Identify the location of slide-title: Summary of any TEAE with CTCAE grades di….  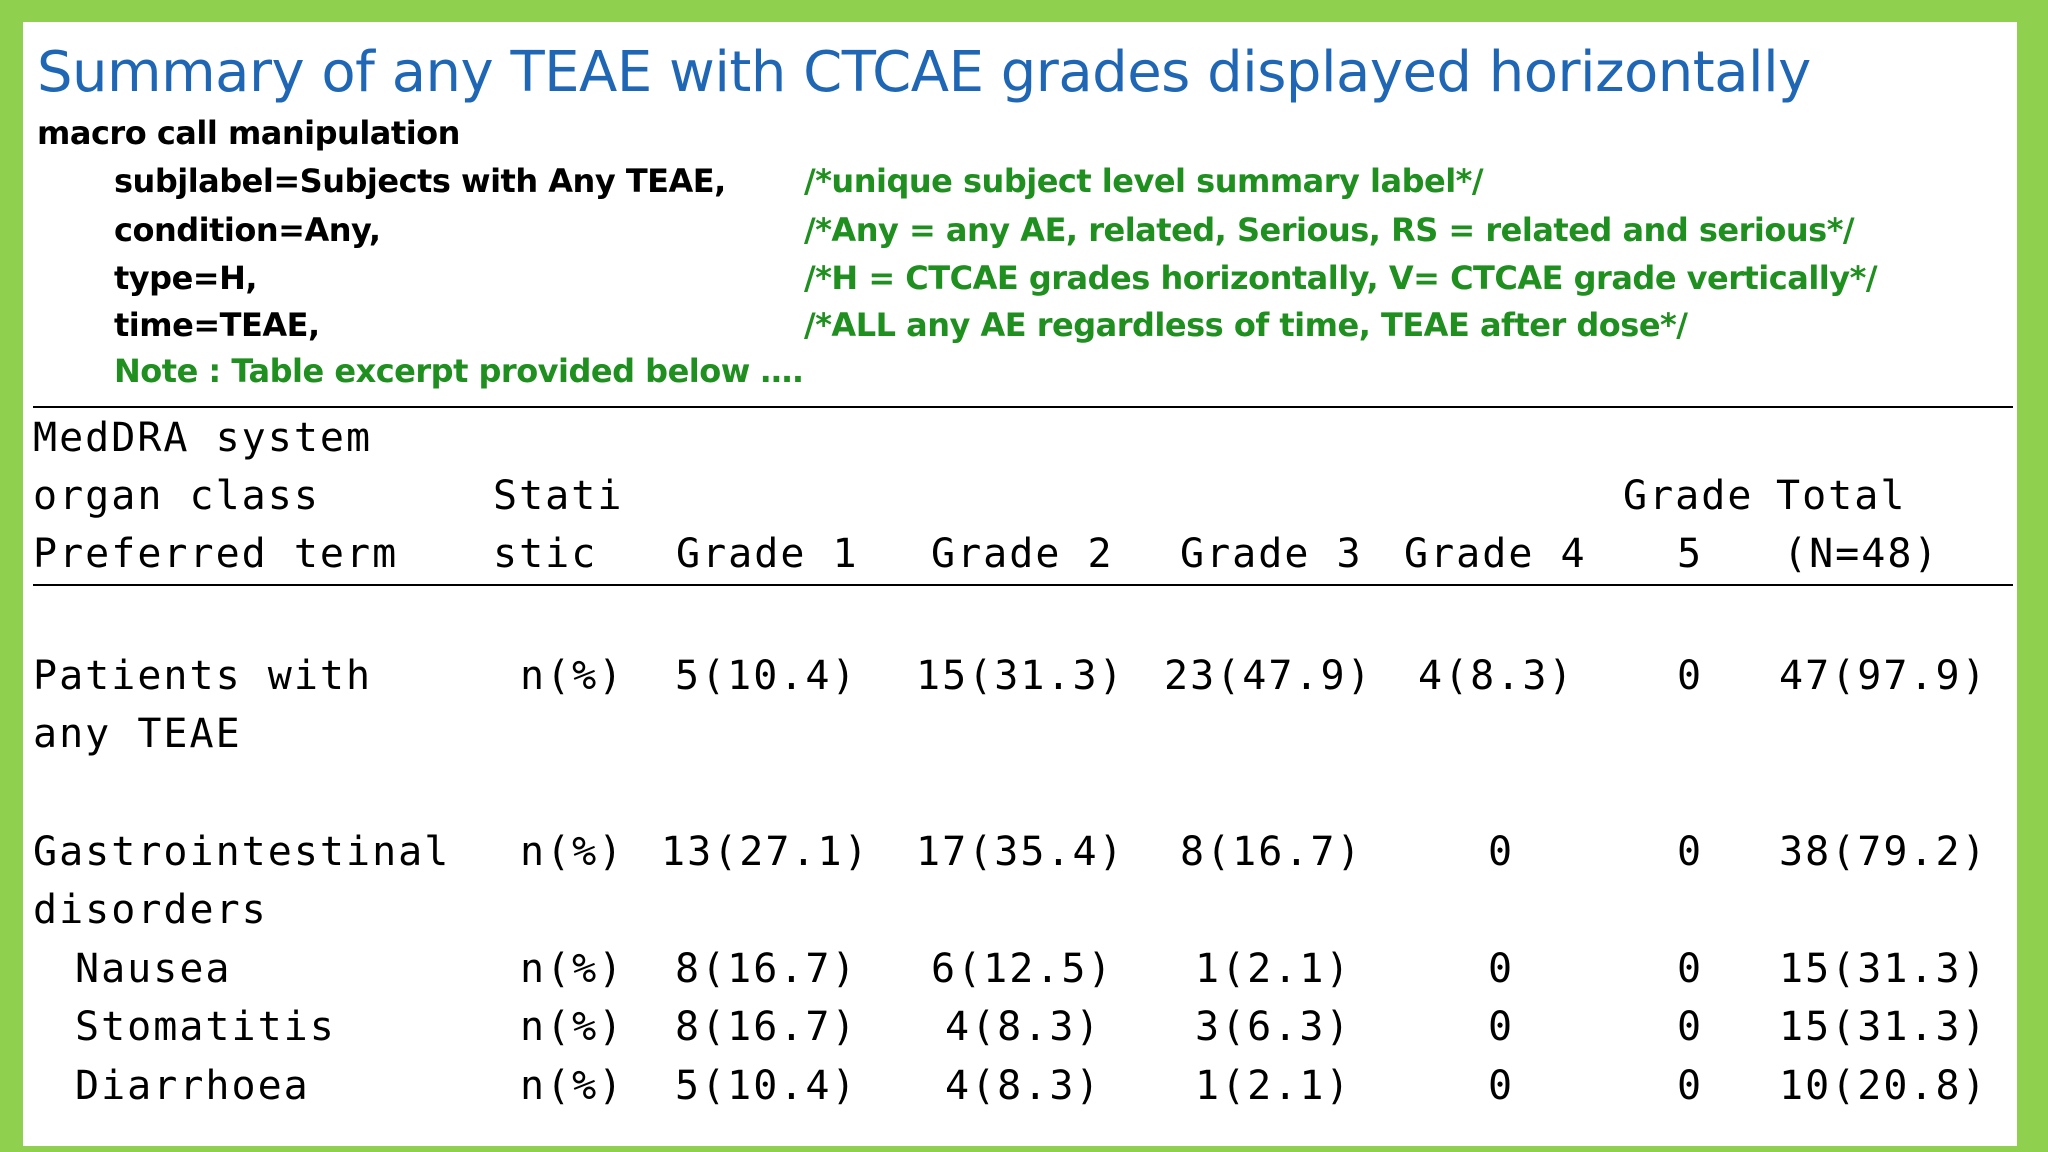
(924, 72).